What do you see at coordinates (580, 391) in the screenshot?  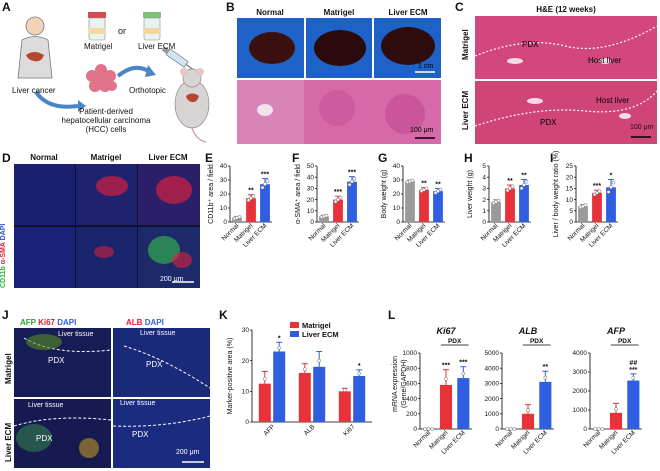 I see `y-tick-label: 2000` at bounding box center [580, 391].